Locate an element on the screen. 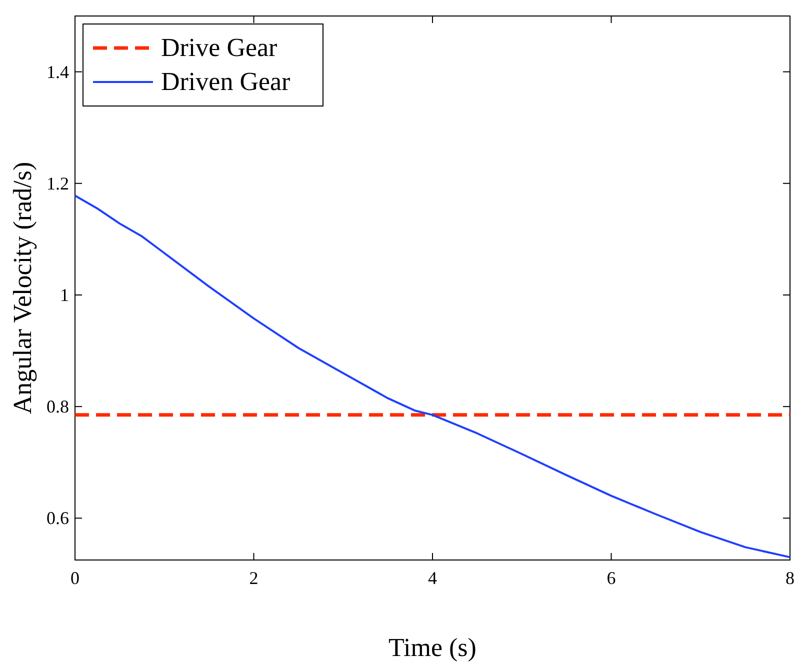 The width and height of the screenshot is (799, 670). x-tick-label: 2 is located at coordinates (253, 578).